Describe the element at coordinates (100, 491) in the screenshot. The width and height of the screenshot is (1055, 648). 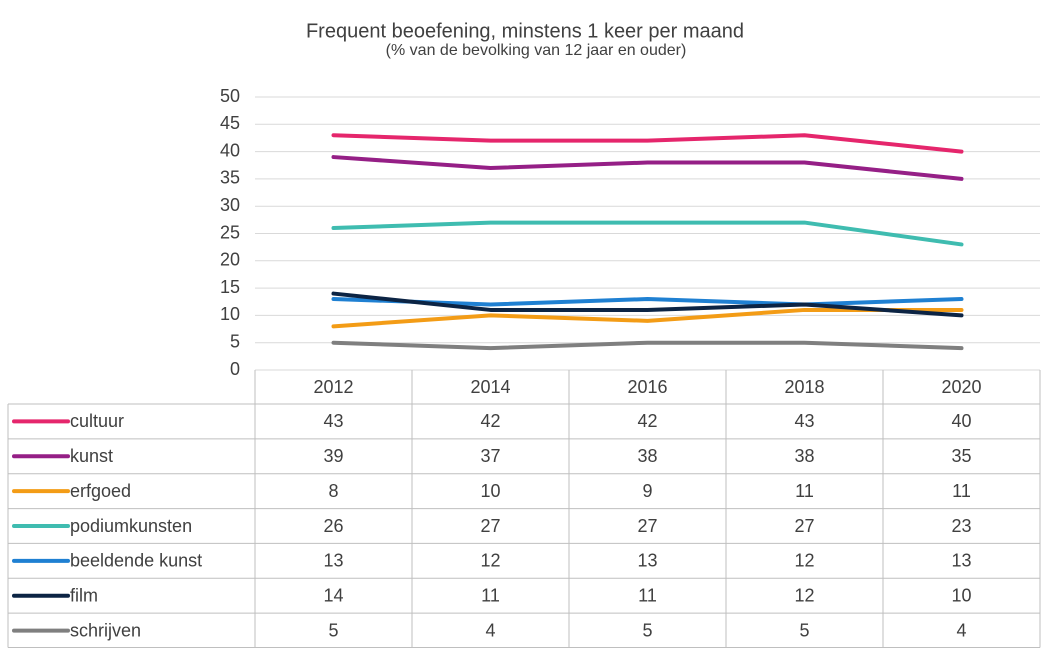
I see `legend-label: erfgoed` at that location.